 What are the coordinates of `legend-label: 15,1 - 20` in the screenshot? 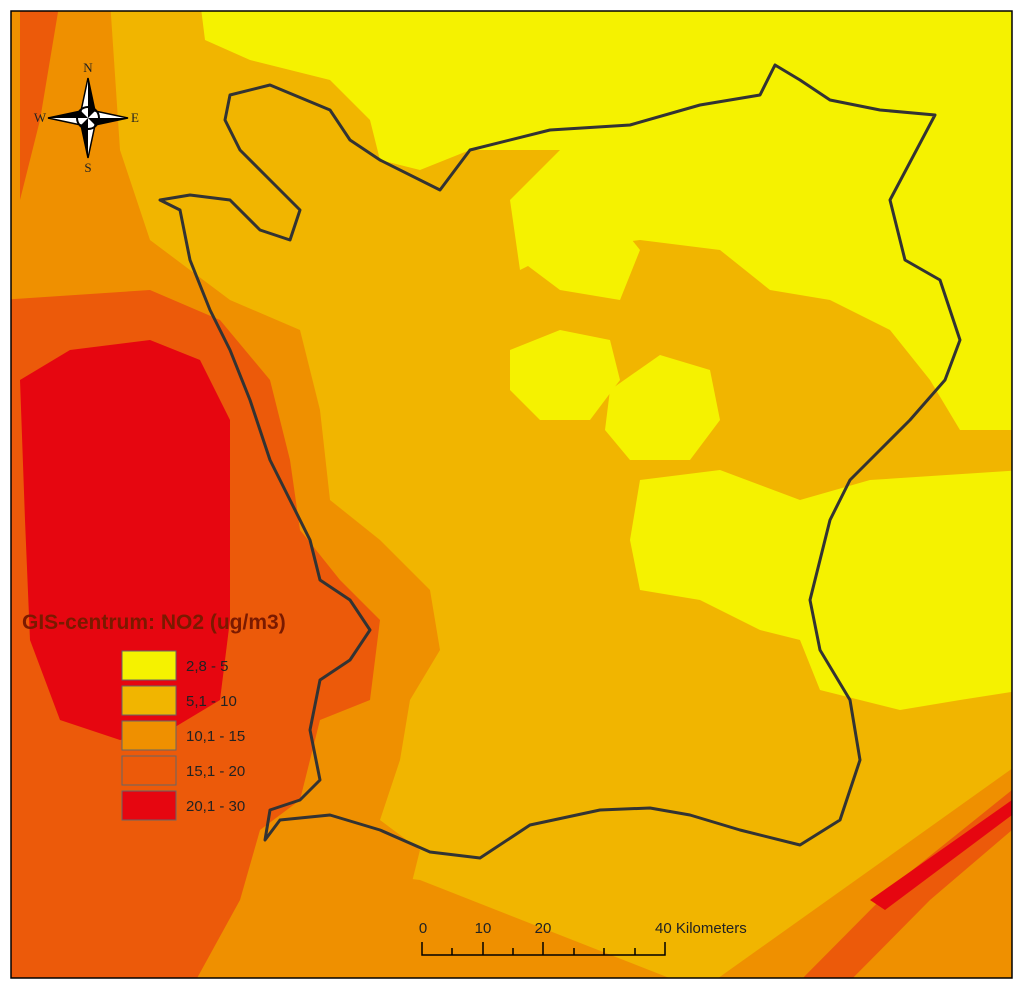 It's located at (215, 771).